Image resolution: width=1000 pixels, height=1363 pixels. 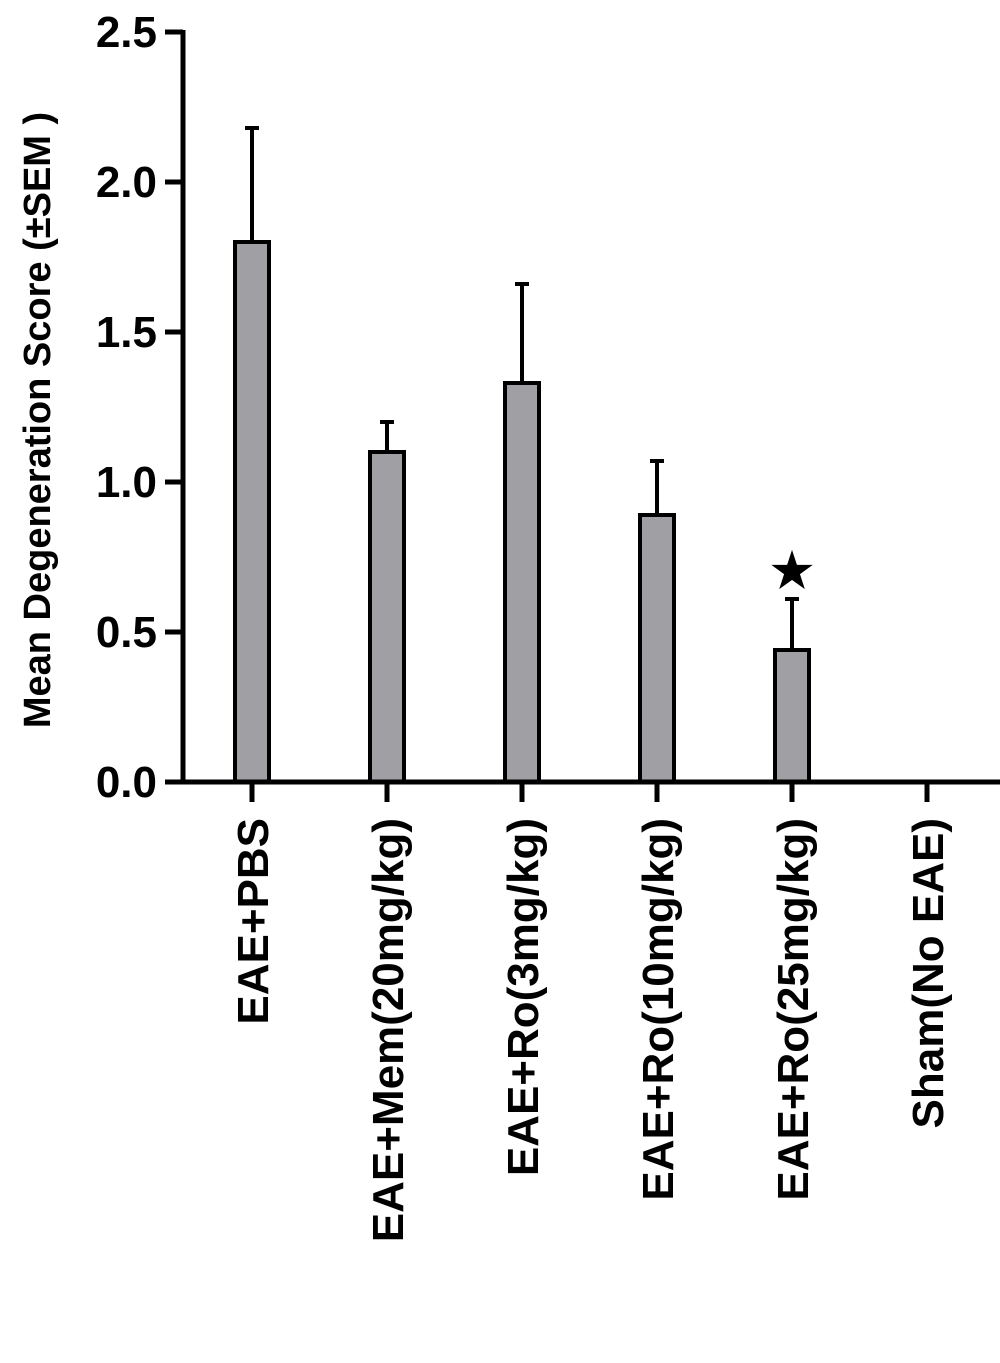 What do you see at coordinates (928, 973) in the screenshot?
I see `x-tick-label: Sham(No EAE)` at bounding box center [928, 973].